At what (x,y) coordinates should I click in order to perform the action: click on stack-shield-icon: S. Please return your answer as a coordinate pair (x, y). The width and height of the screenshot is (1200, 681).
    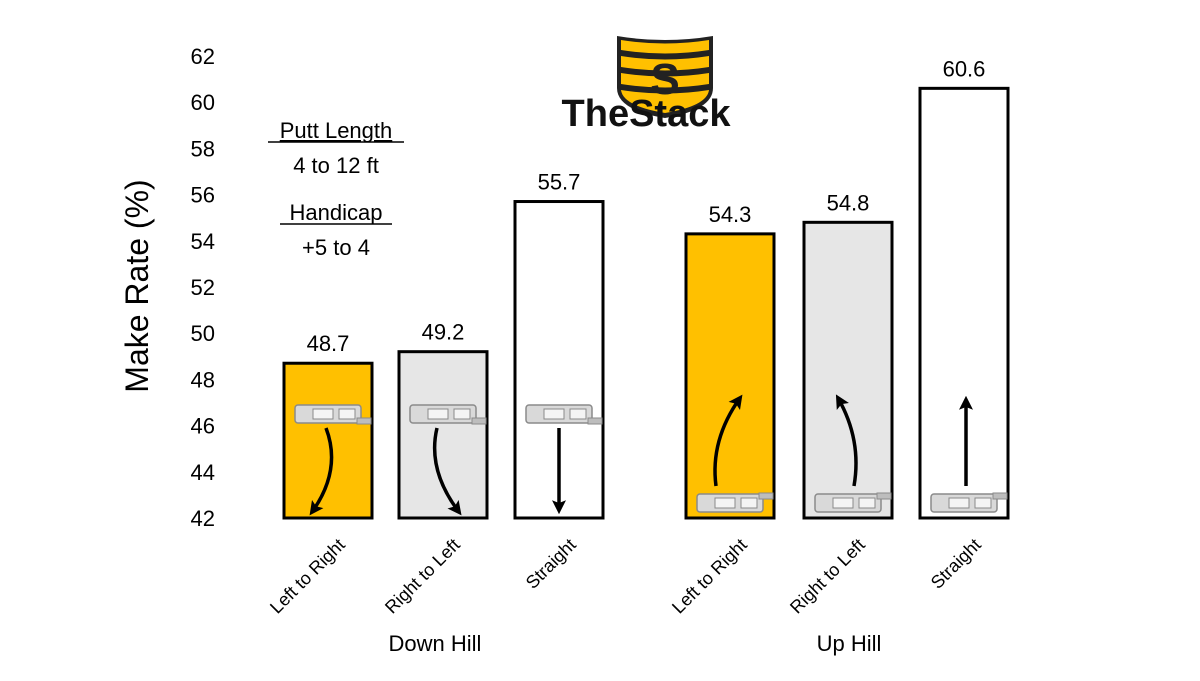
    Looking at the image, I should click on (665, 77).